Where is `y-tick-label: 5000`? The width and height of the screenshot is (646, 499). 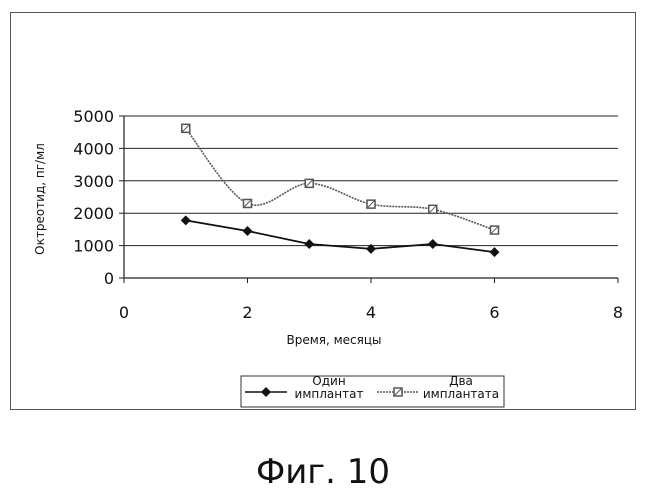 y-tick-label: 5000 is located at coordinates (93, 116).